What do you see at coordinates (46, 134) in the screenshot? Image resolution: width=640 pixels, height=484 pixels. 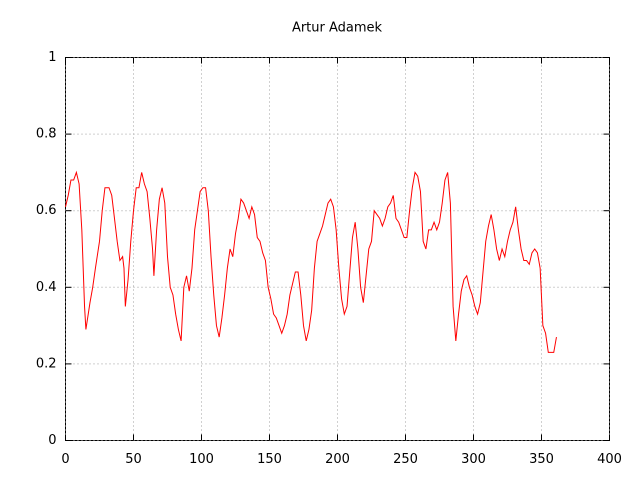 I see `y-tick-label: 0.8` at bounding box center [46, 134].